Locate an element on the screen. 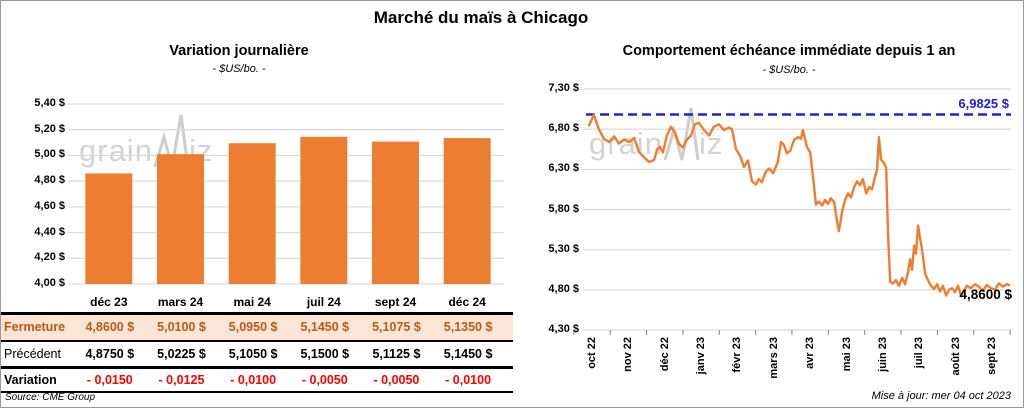  line-chart-y-tick-label: 7,30 $ is located at coordinates (563, 88).